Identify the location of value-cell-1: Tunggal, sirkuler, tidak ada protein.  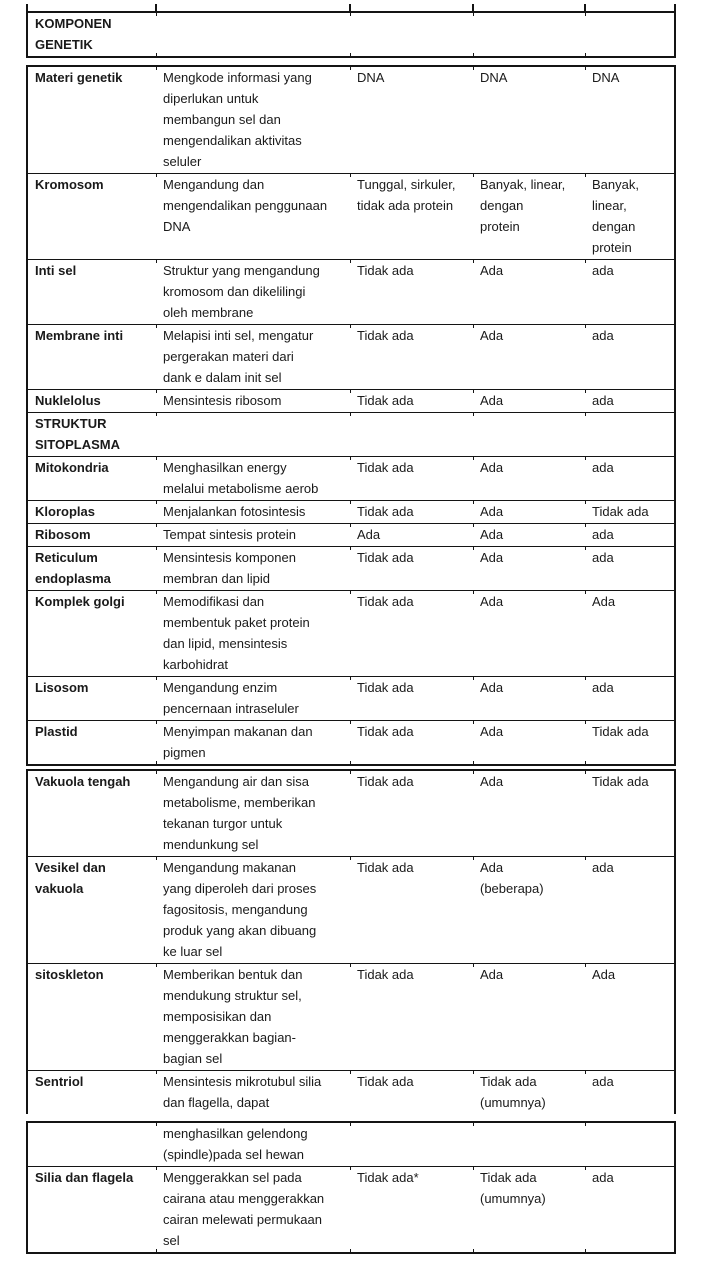
(411, 216).